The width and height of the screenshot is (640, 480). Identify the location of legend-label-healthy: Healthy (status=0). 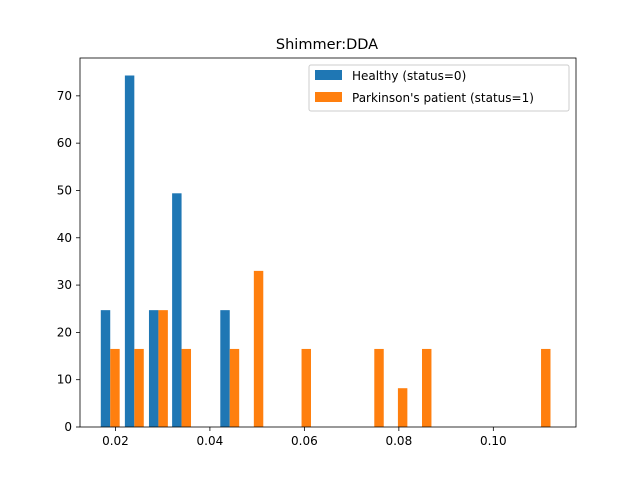
(409, 76).